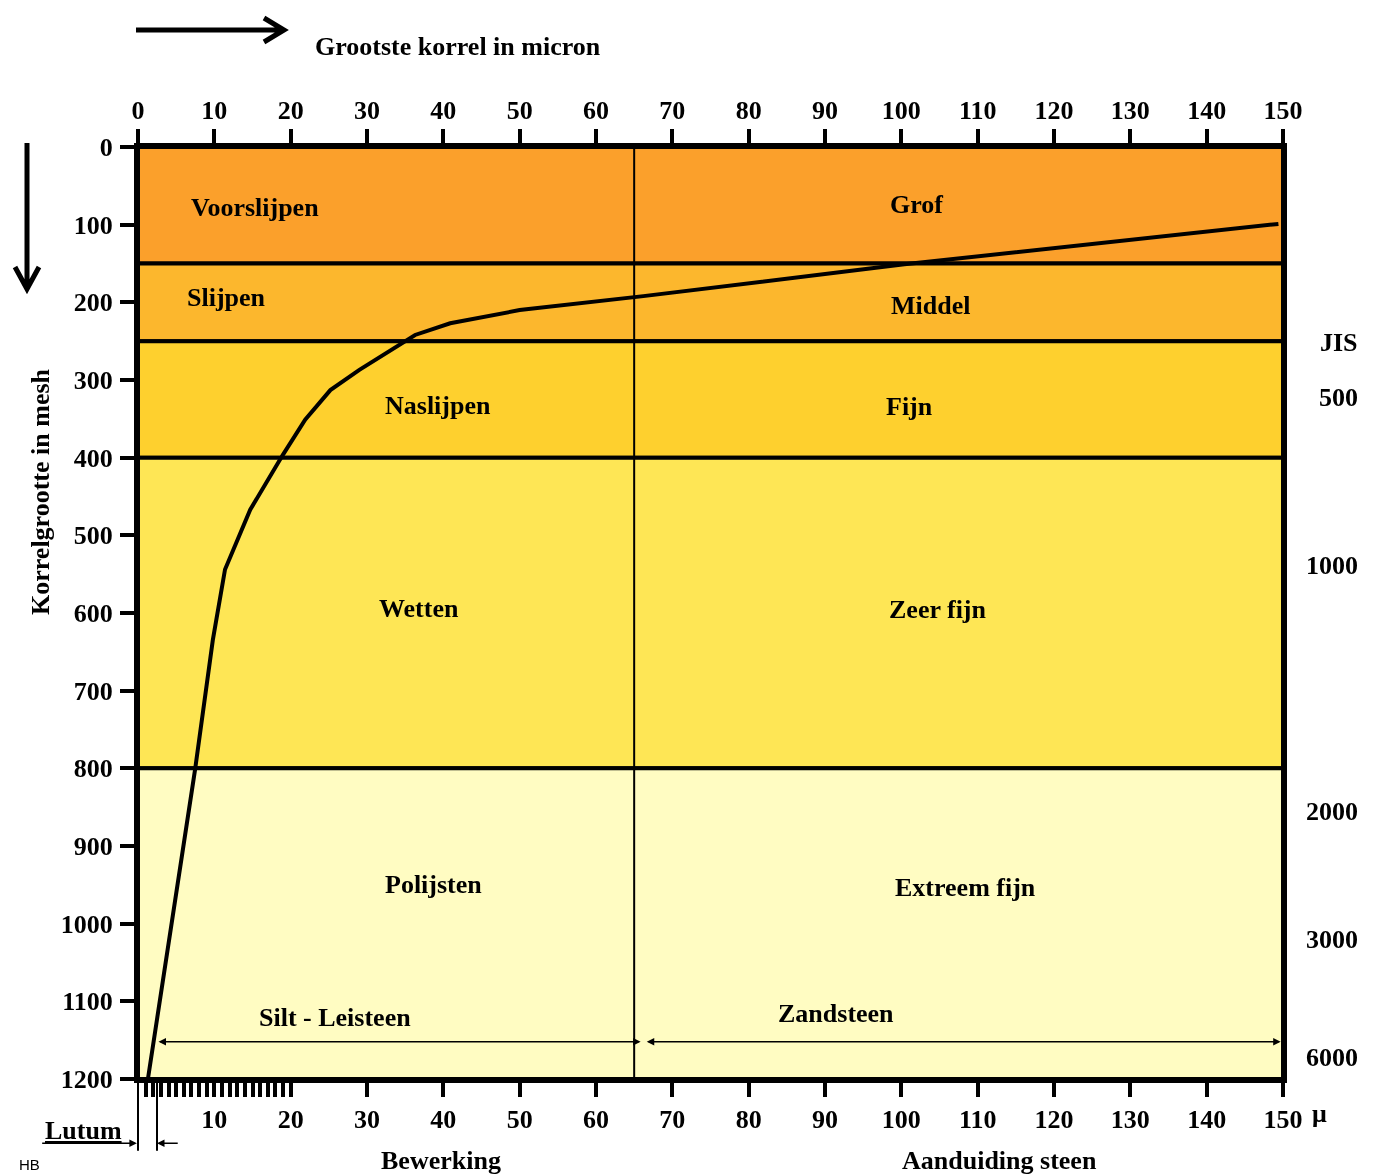 Image resolution: width=1375 pixels, height=1176 pixels. I want to click on x2-tick-label: 140, so click(1207, 110).